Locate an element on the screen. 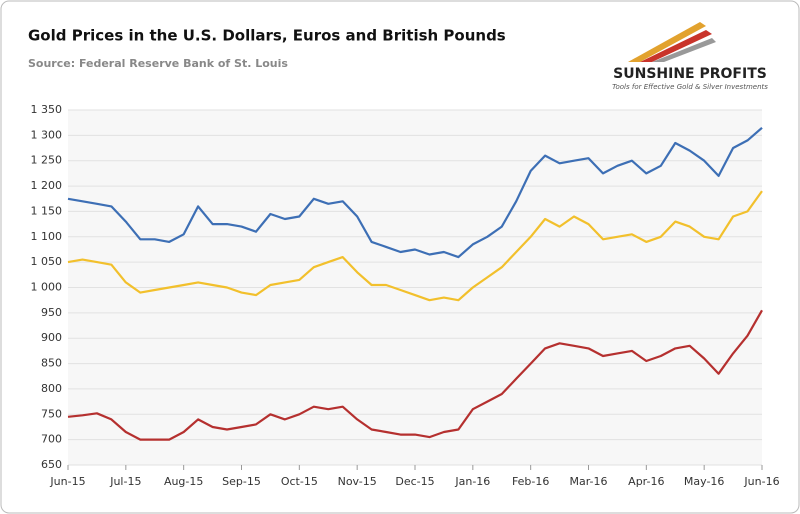 This screenshot has width=800, height=514. x-tick-label: Jul-15 is located at coordinates (125, 481).